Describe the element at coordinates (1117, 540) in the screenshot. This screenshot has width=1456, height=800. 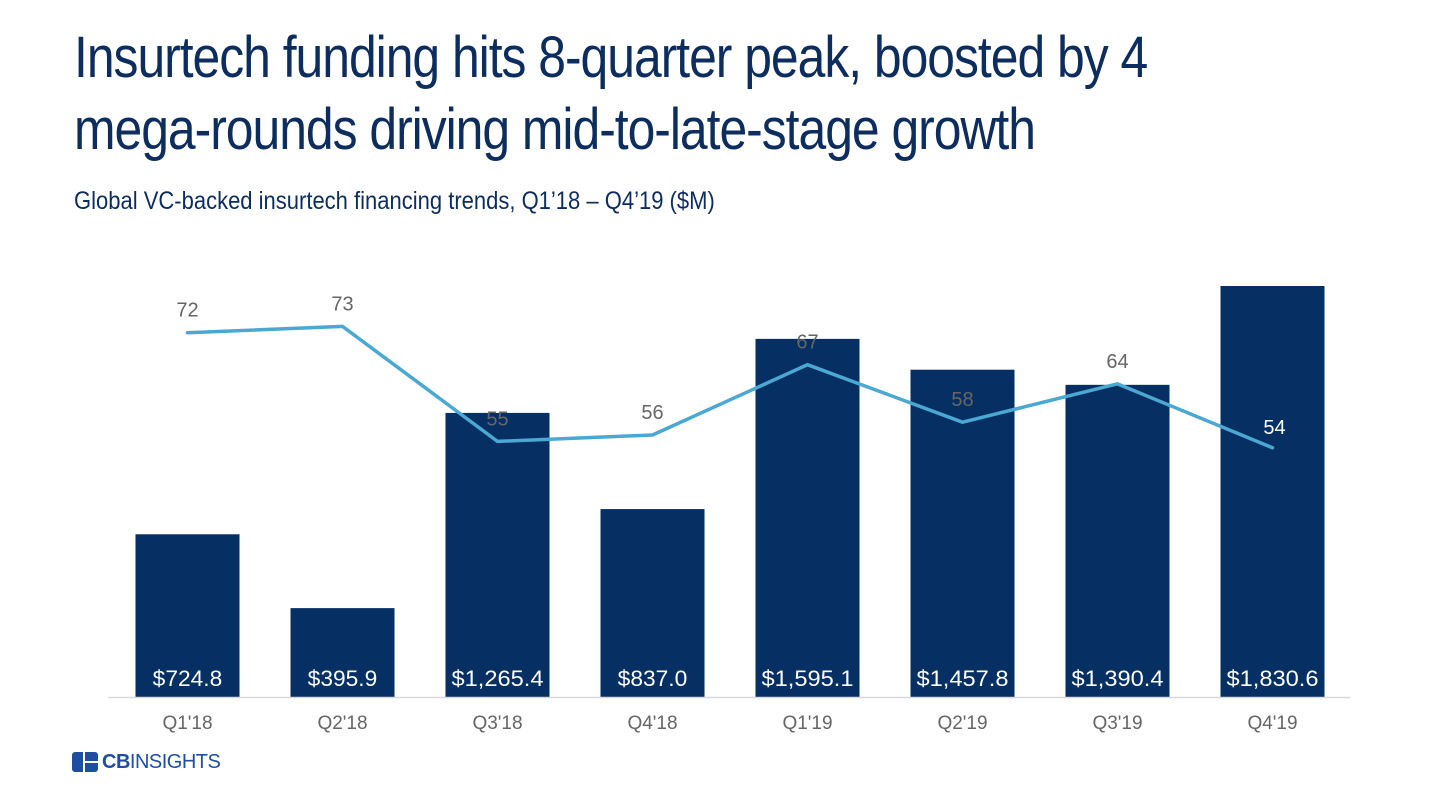
I see `bar-q319` at that location.